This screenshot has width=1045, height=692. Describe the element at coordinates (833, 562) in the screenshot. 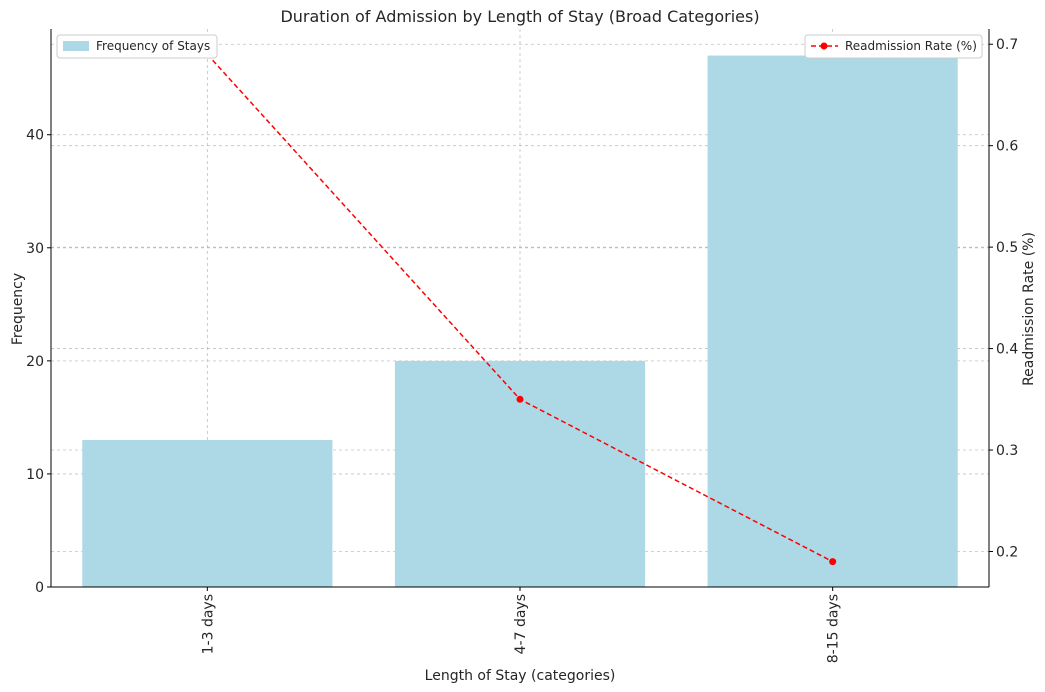

I see `line-point-8-15-days` at that location.